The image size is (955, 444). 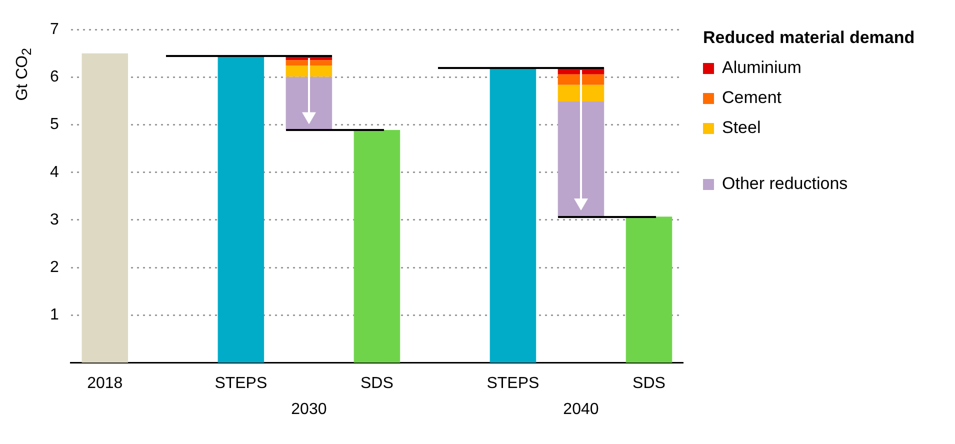 I want to click on x-tick-label: 2018, so click(x=105, y=383).